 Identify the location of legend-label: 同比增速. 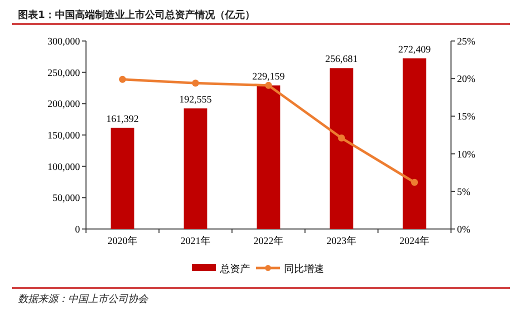
(304, 269).